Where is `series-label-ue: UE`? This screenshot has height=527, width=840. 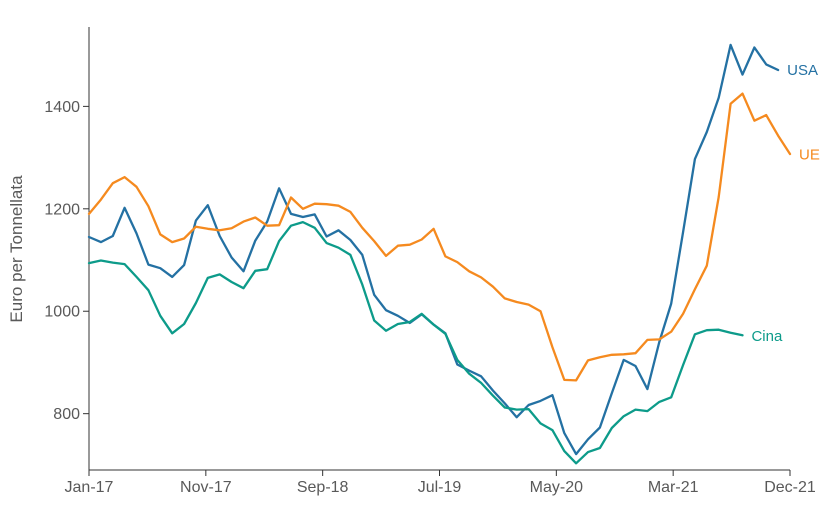 series-label-ue: UE is located at coordinates (809, 155).